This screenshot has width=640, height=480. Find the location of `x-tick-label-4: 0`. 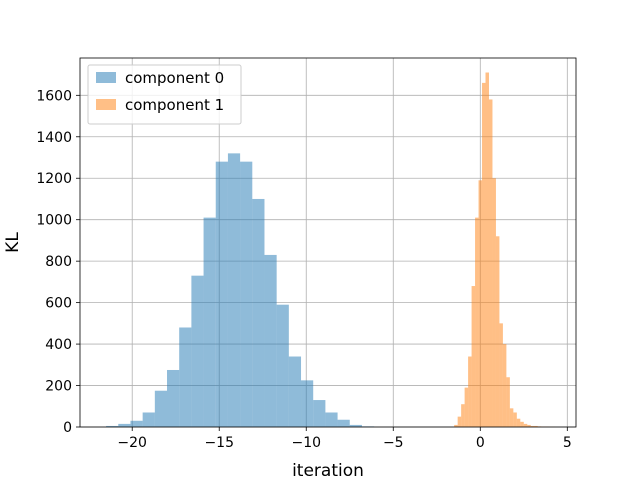

x-tick-label-4: 0 is located at coordinates (480, 443).